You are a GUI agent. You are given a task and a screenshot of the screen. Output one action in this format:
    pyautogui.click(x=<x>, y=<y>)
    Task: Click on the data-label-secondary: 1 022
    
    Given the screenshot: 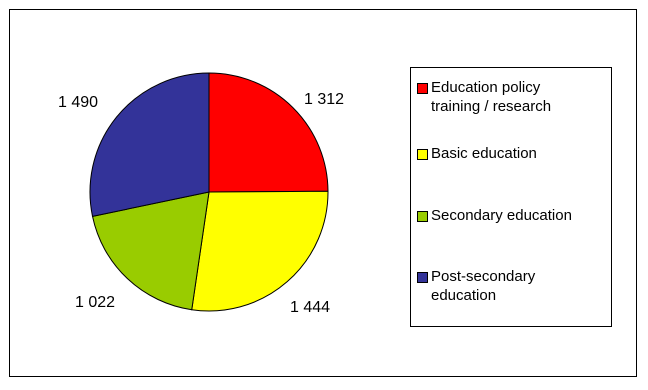 What is the action you would take?
    pyautogui.click(x=95, y=302)
    